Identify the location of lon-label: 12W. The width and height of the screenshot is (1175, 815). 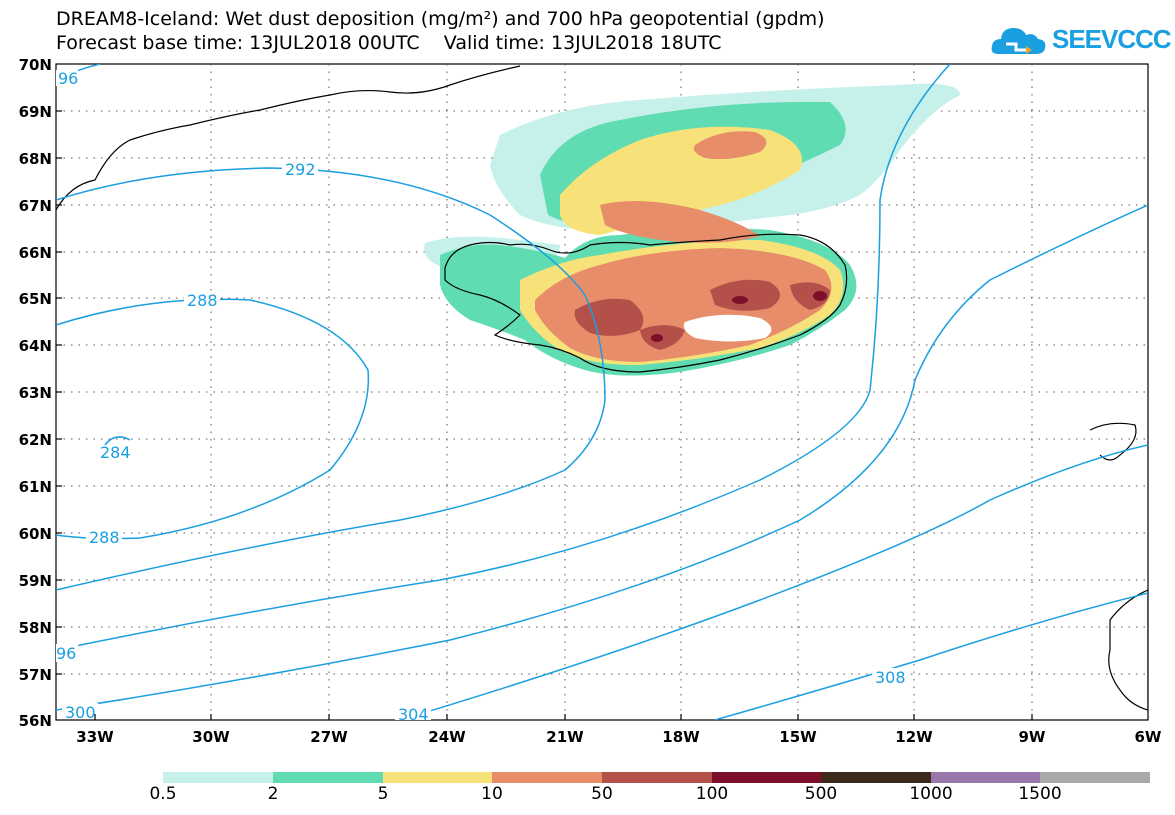
(914, 737).